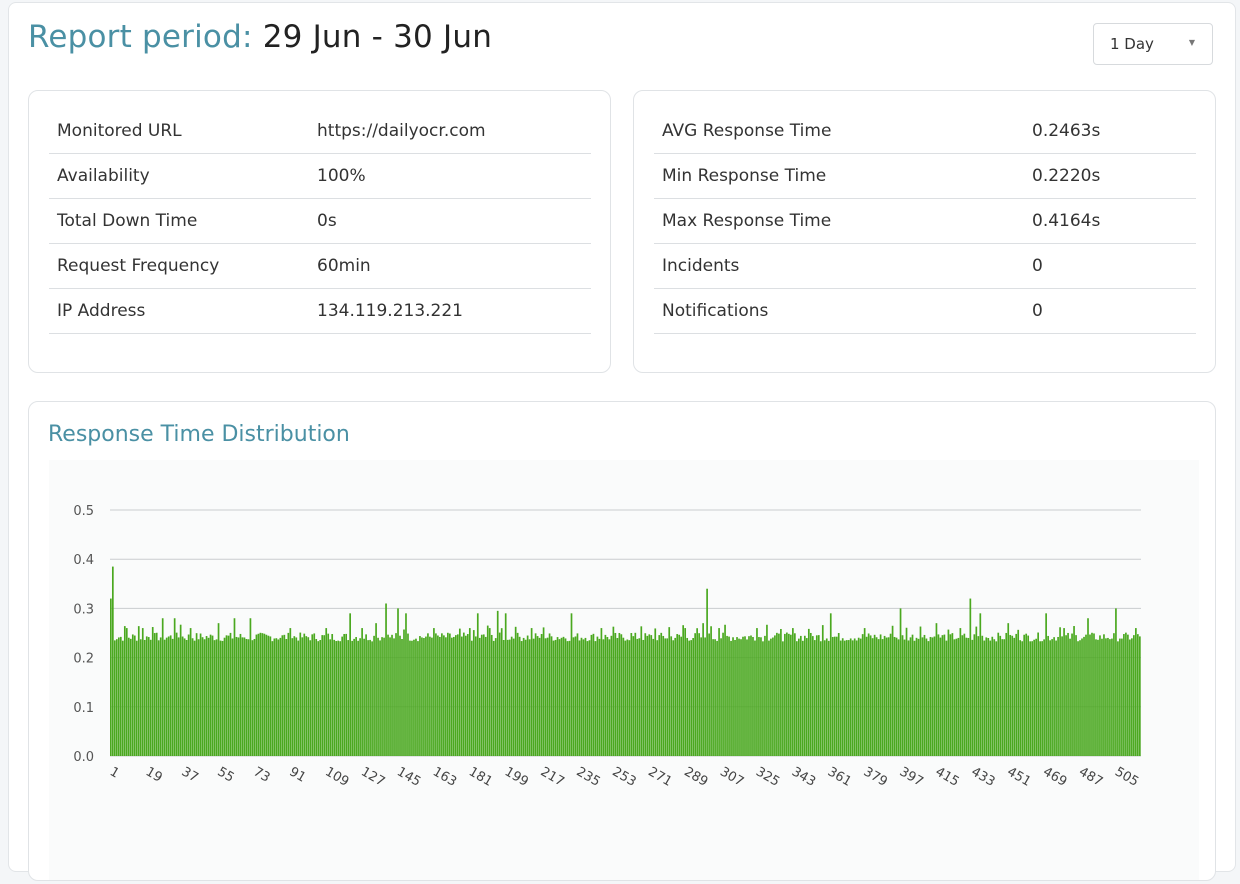 Image resolution: width=1240 pixels, height=884 pixels. I want to click on row-value: 0.2220s, so click(1066, 176).